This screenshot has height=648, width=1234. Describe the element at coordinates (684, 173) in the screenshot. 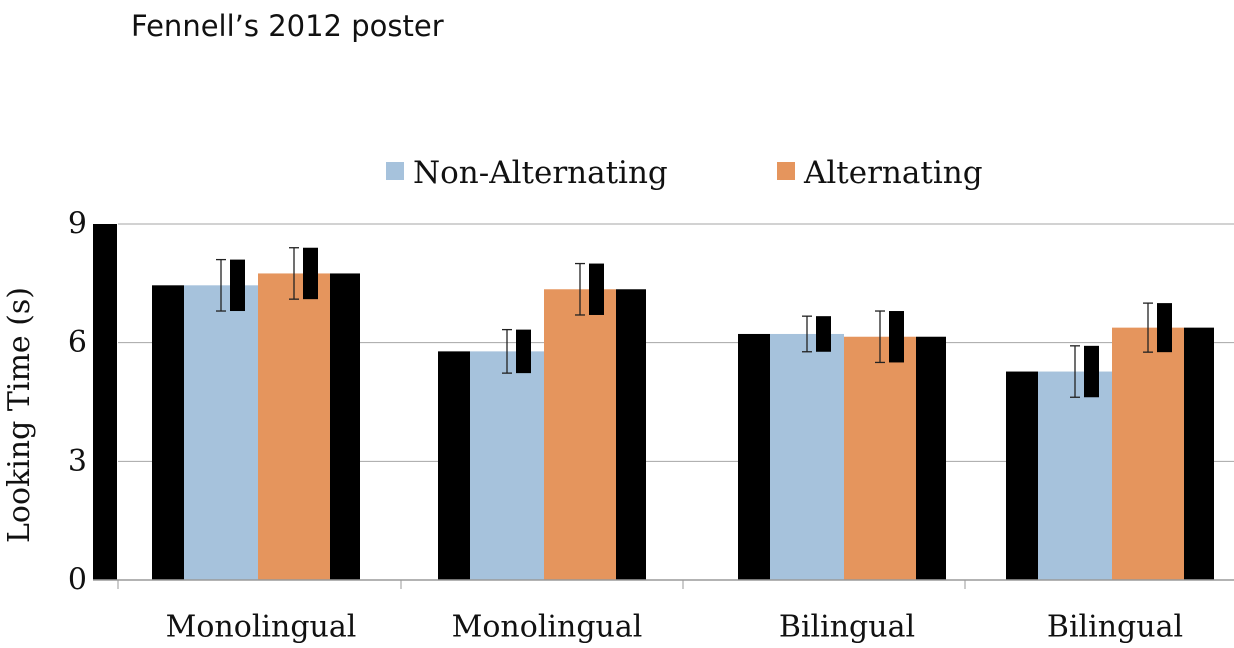

I see `legend: Non-Alternating Alternating` at that location.